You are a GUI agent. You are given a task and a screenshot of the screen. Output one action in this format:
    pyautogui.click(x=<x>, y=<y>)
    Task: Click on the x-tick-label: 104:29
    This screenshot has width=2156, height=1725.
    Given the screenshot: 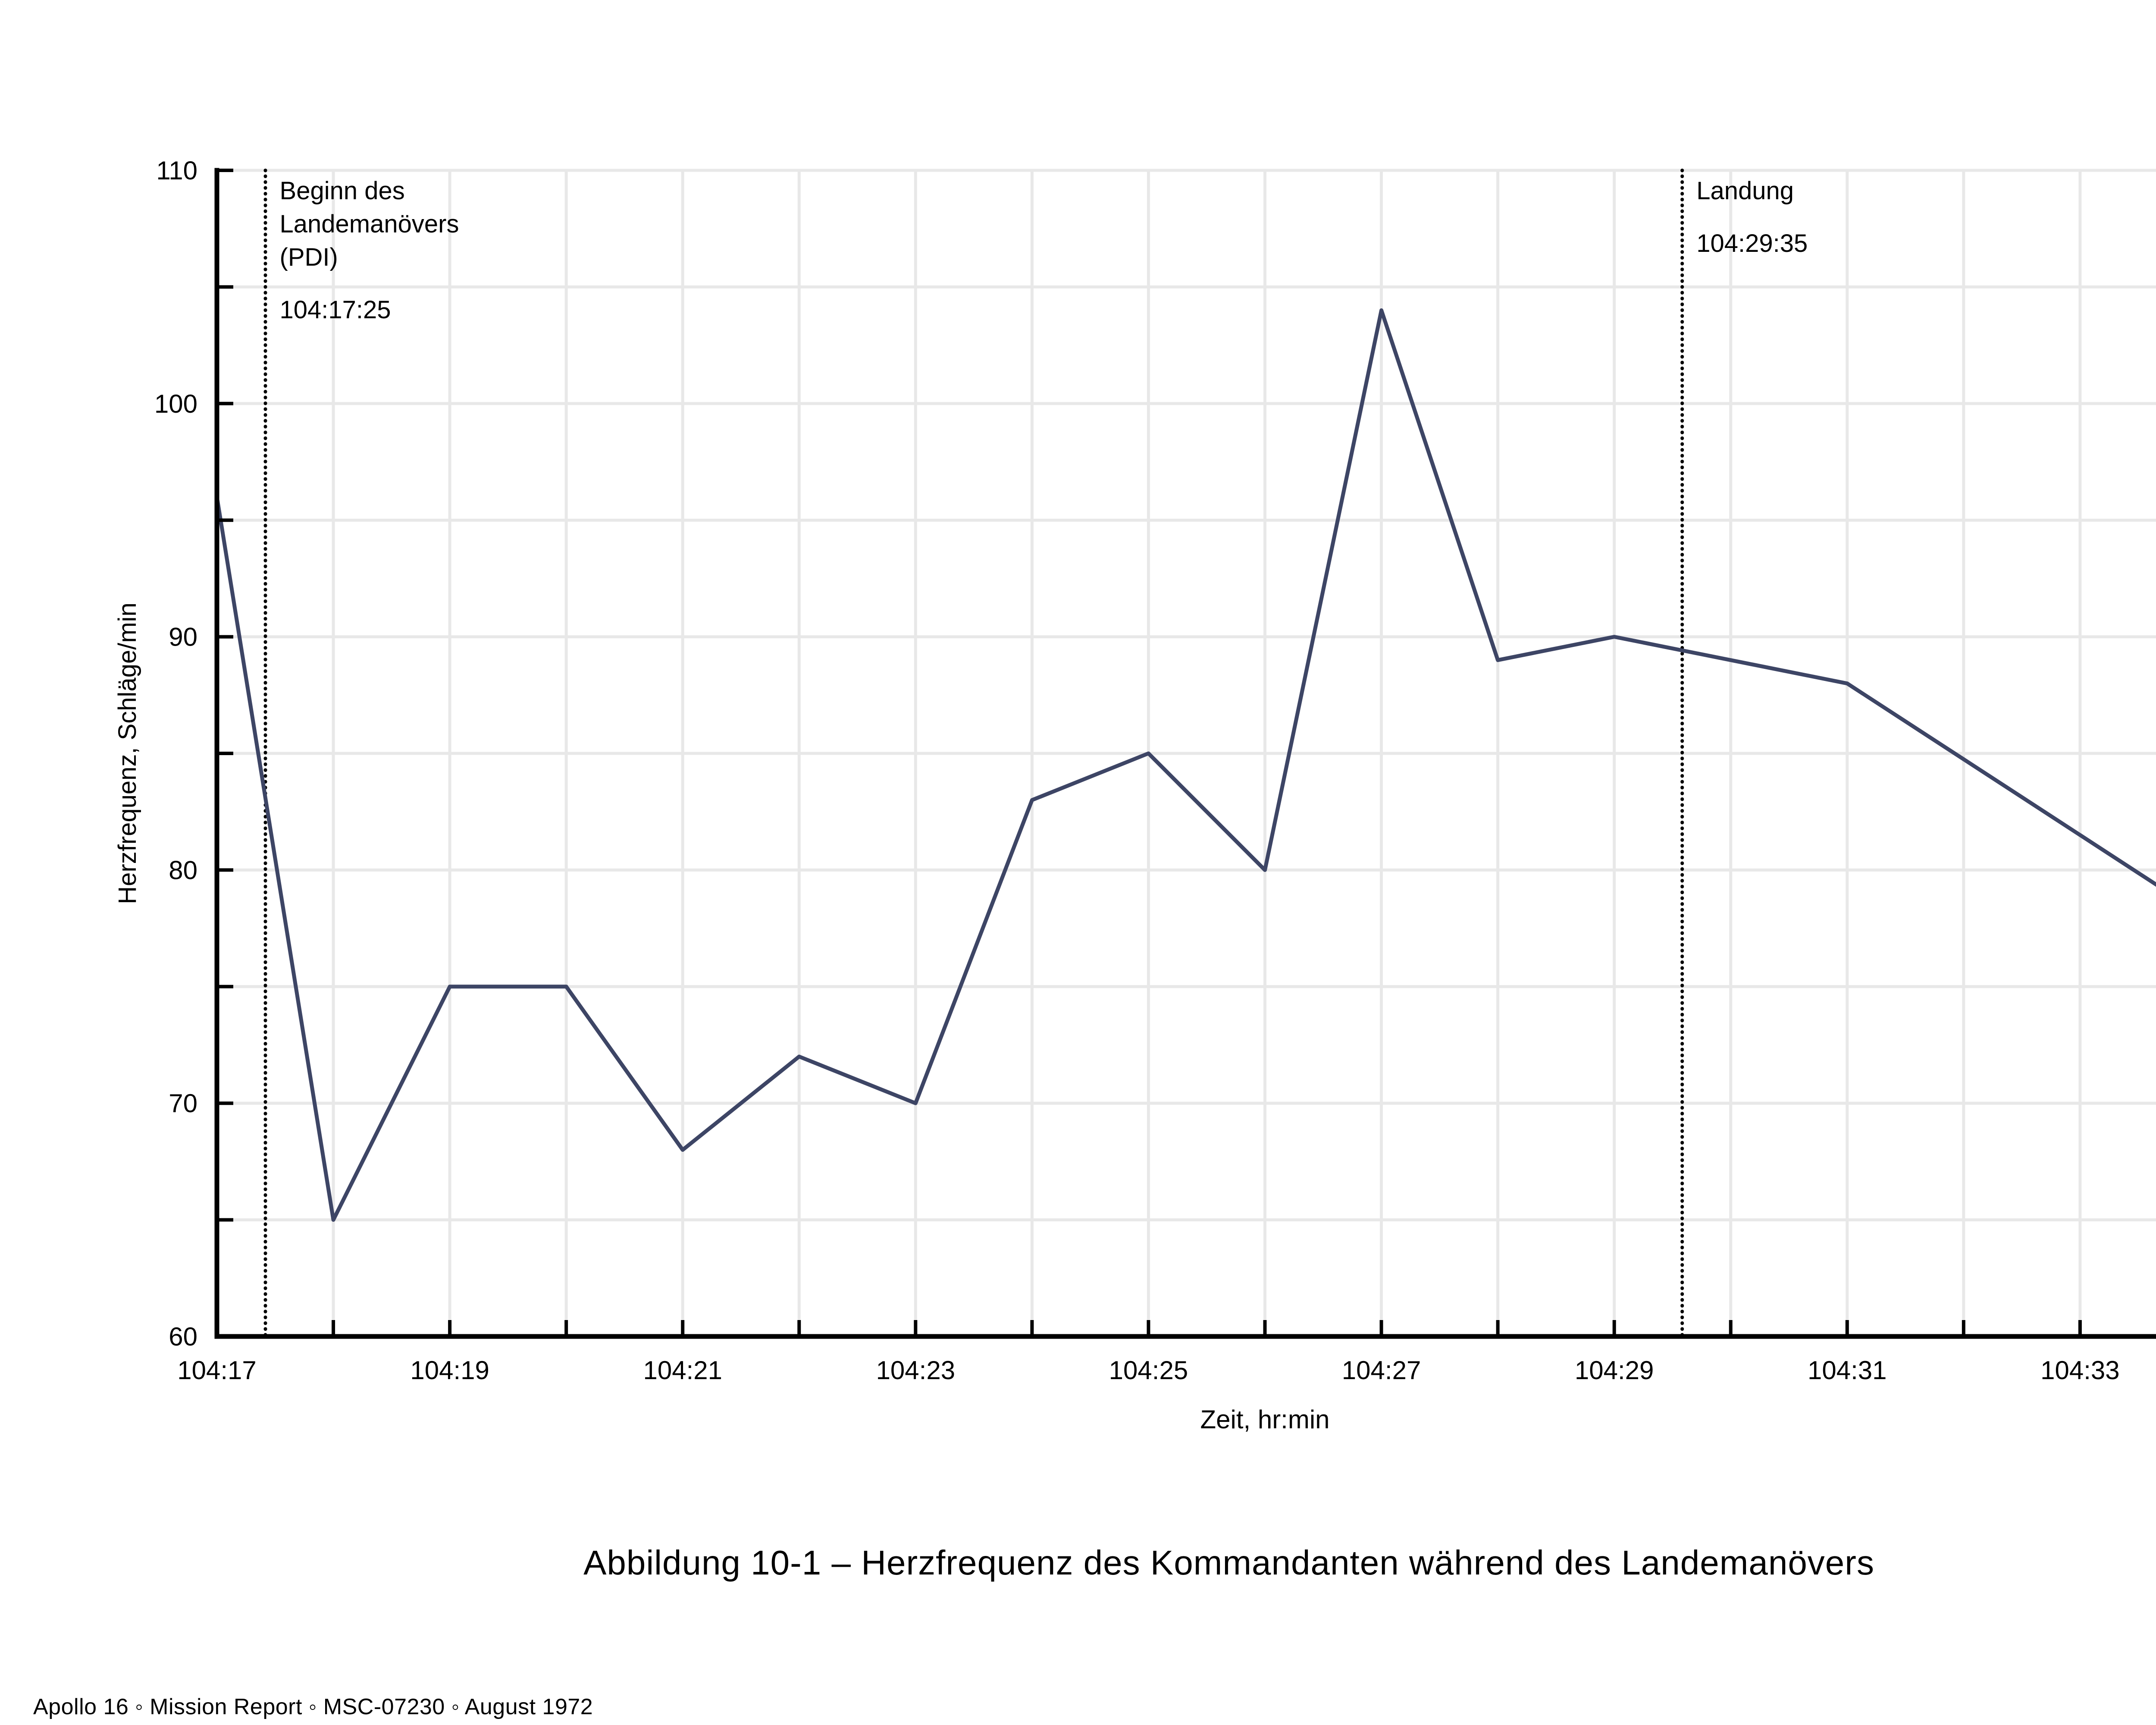 What is the action you would take?
    pyautogui.click(x=1614, y=1370)
    